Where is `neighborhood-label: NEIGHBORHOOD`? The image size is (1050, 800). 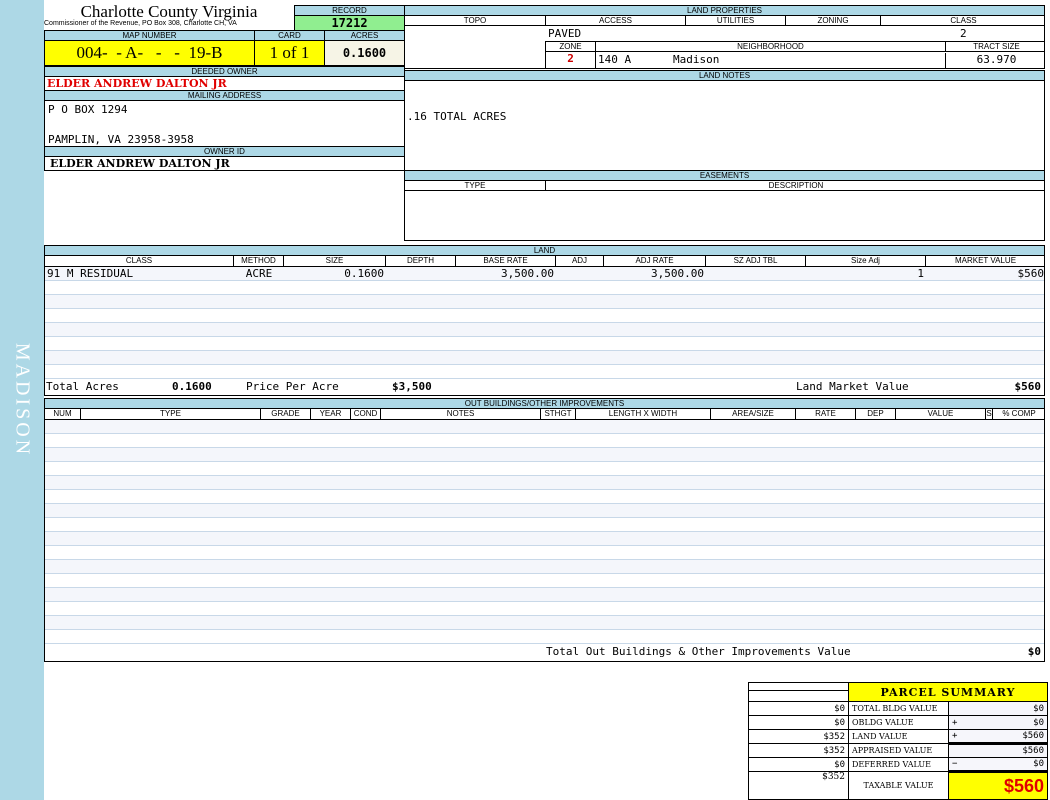
neighborhood-label: NEIGHBORHOOD is located at coordinates (771, 47).